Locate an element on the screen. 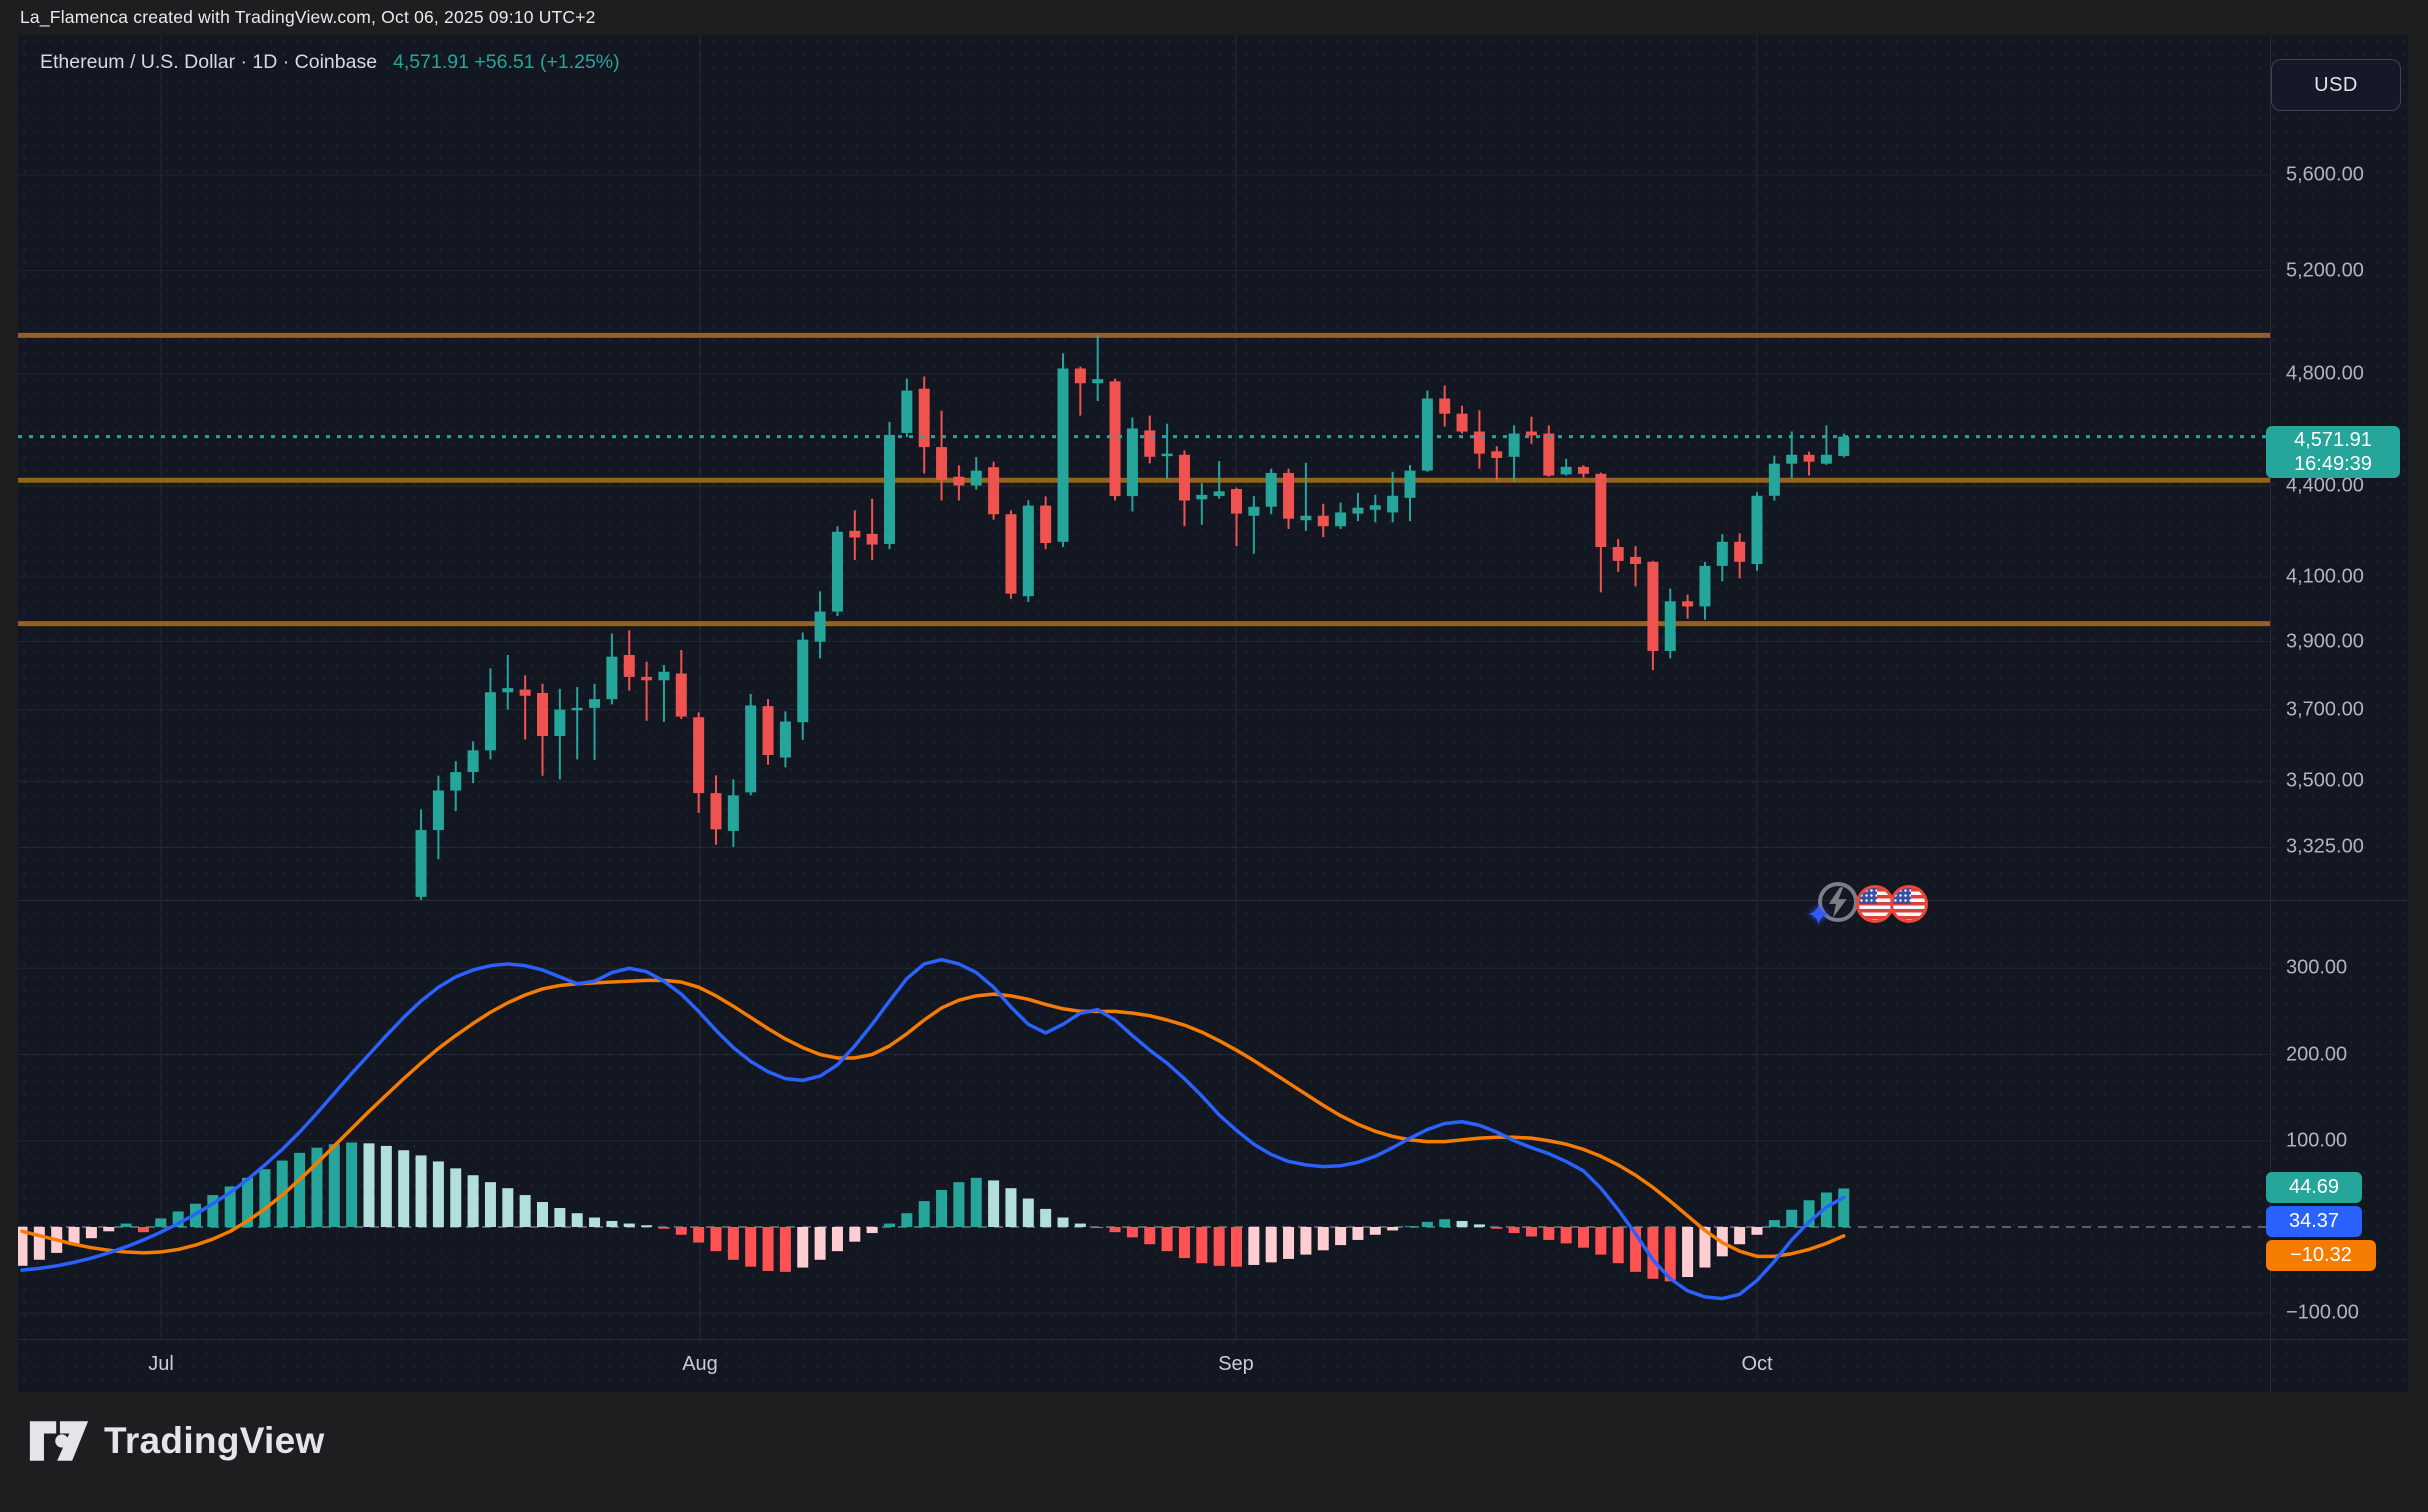  time-axis-label: Aug is located at coordinates (700, 1364).